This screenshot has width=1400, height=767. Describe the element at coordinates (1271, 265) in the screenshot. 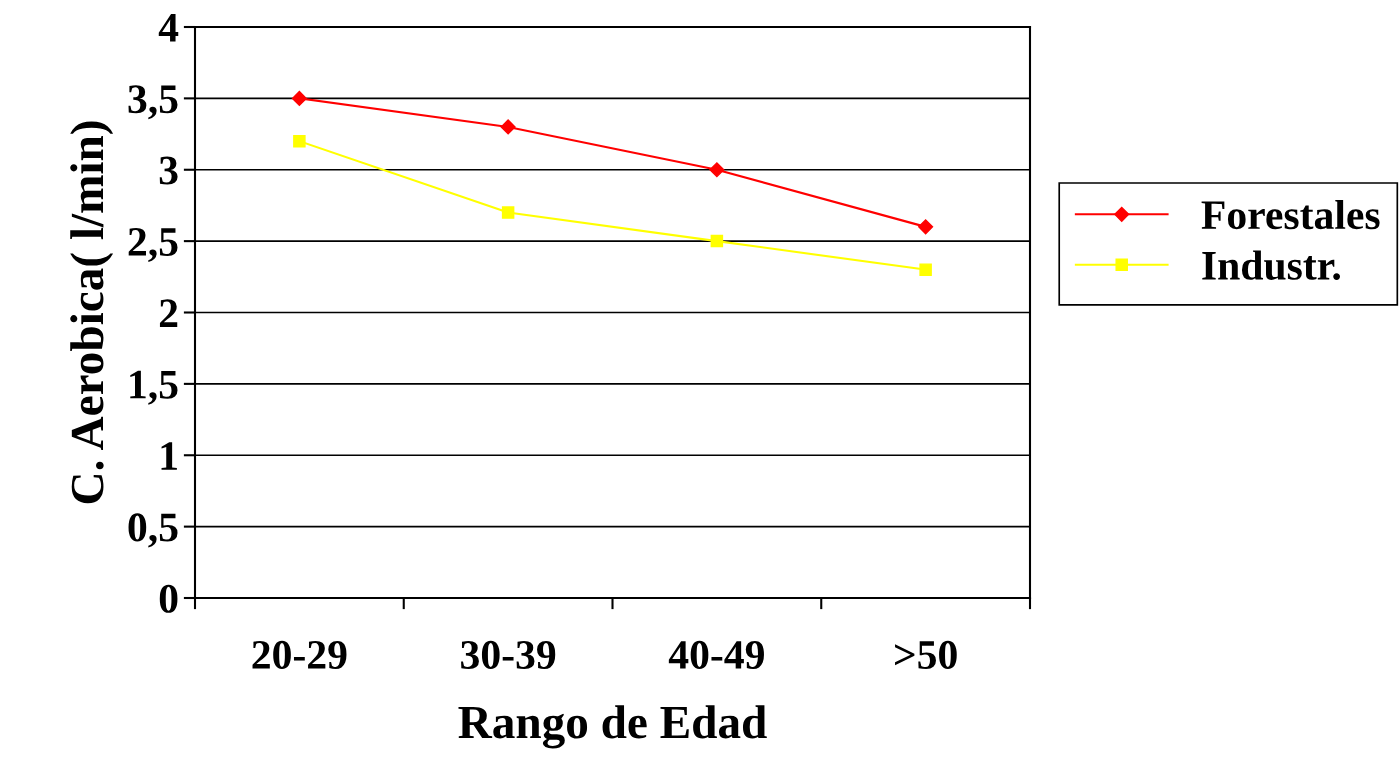

I see `legend-label: Industr.` at that location.